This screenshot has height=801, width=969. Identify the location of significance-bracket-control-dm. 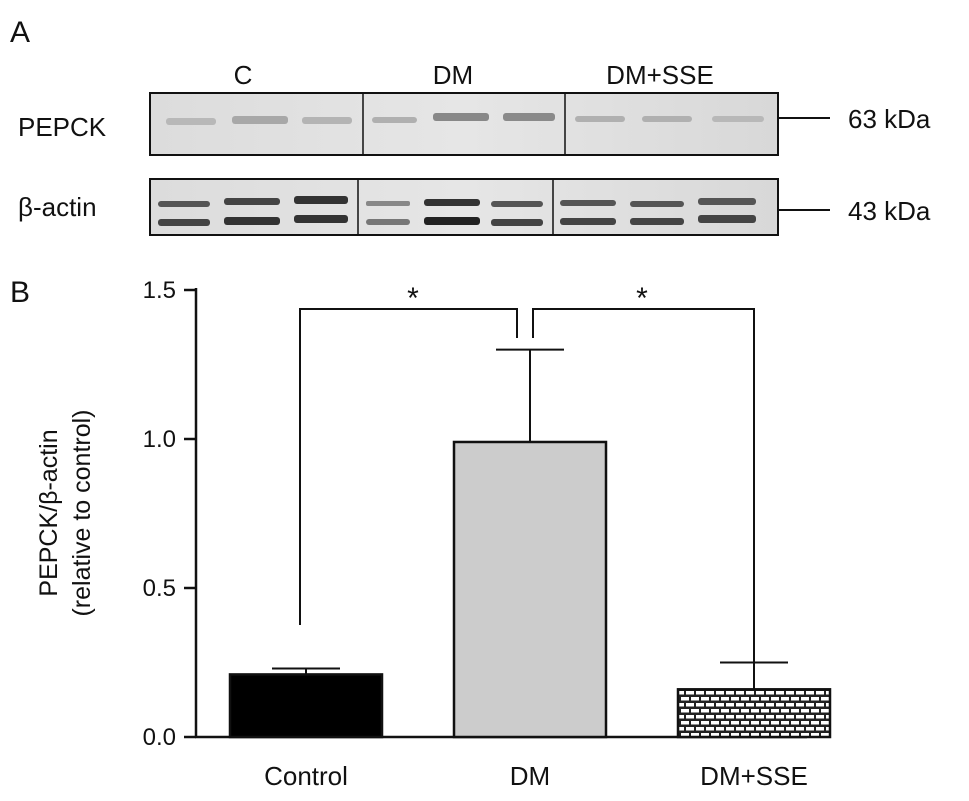
(408, 466).